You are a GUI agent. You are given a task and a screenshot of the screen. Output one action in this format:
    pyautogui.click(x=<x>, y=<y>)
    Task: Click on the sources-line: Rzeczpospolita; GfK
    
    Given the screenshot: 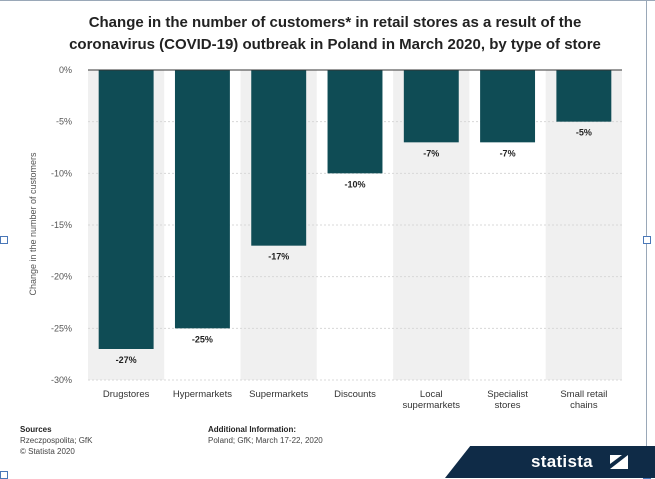 What is the action you would take?
    pyautogui.click(x=56, y=440)
    